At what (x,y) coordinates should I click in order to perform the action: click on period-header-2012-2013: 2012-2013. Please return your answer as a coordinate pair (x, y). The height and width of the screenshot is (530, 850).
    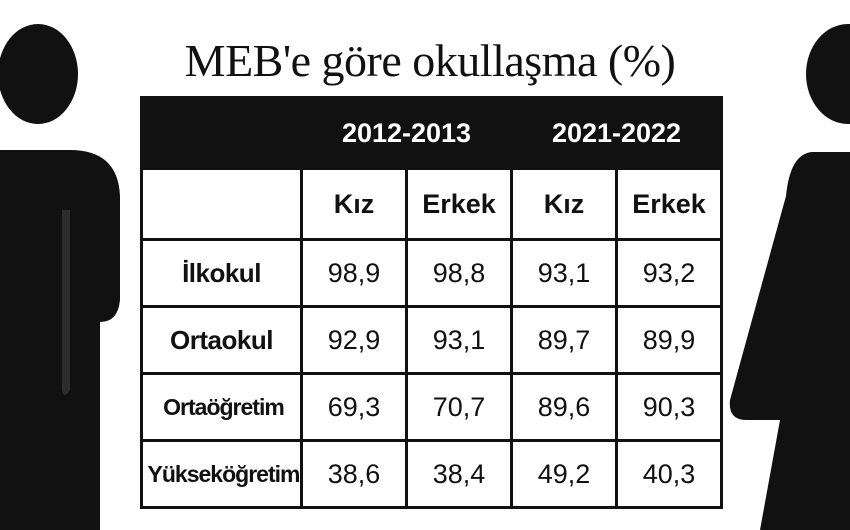
    Looking at the image, I should click on (406, 133).